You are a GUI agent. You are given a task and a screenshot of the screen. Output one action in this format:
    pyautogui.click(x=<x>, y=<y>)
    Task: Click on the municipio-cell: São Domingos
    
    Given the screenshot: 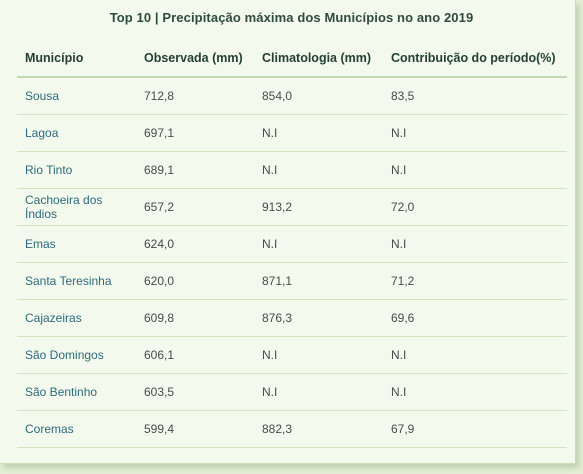 What is the action you would take?
    pyautogui.click(x=76, y=355)
    